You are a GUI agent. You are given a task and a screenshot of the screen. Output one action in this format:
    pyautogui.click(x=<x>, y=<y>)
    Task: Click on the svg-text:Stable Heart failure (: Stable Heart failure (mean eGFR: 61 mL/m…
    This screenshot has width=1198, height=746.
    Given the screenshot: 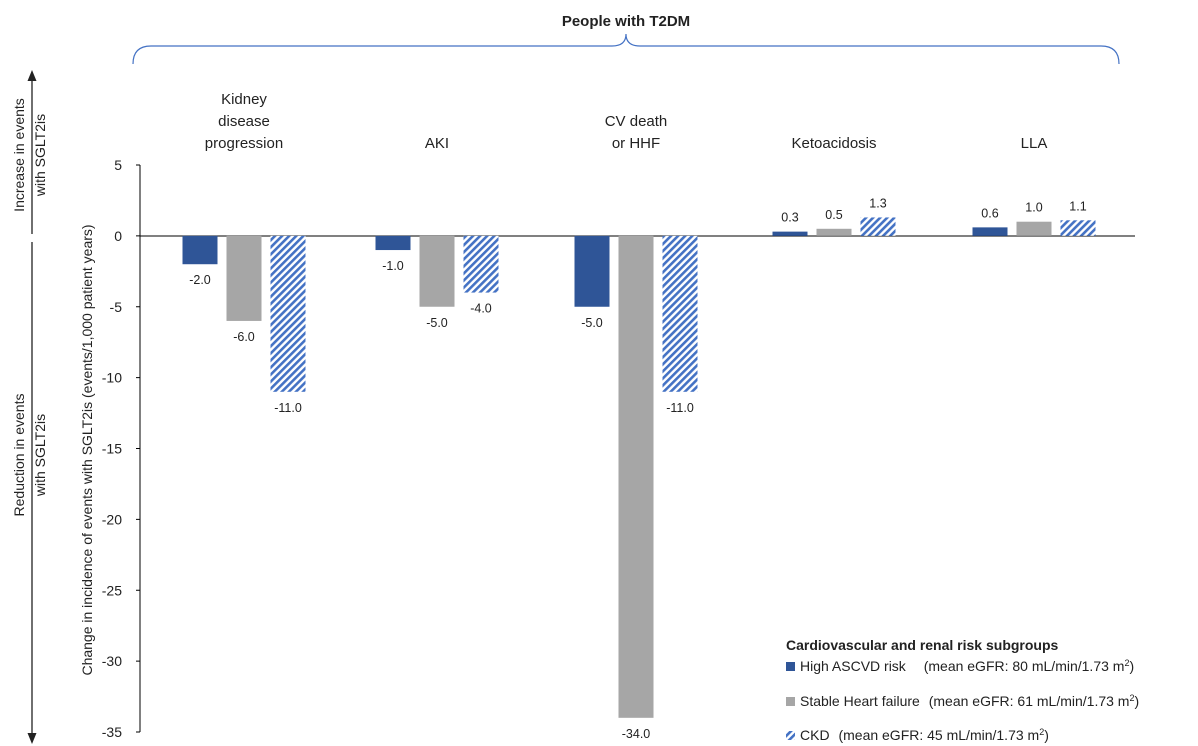 What is the action you would take?
    pyautogui.click(x=969, y=701)
    